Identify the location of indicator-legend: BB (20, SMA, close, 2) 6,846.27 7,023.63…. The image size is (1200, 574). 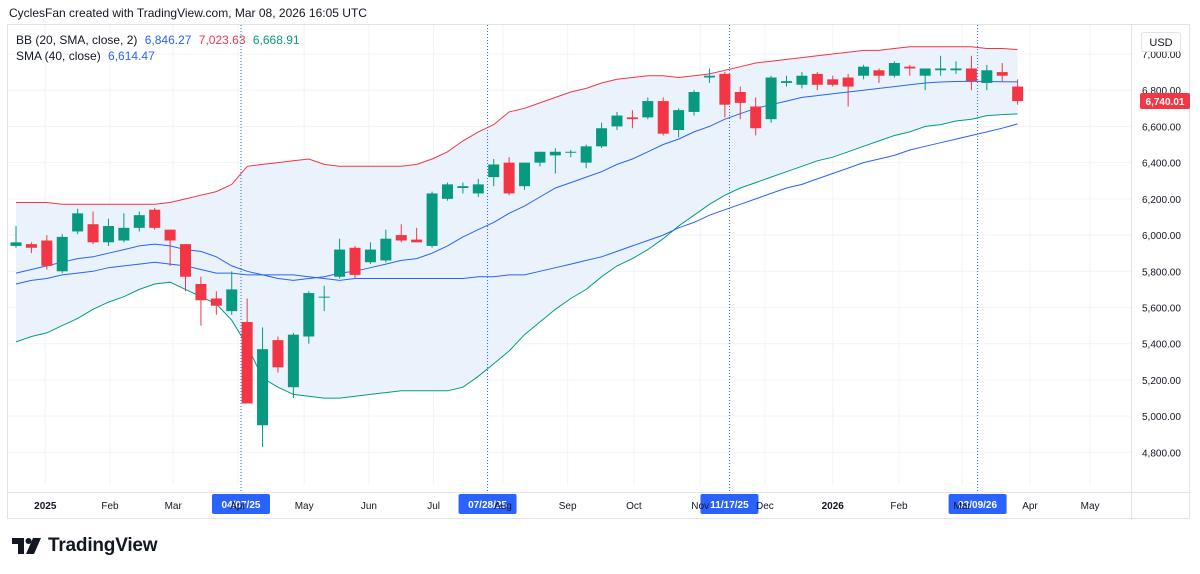
(158, 48).